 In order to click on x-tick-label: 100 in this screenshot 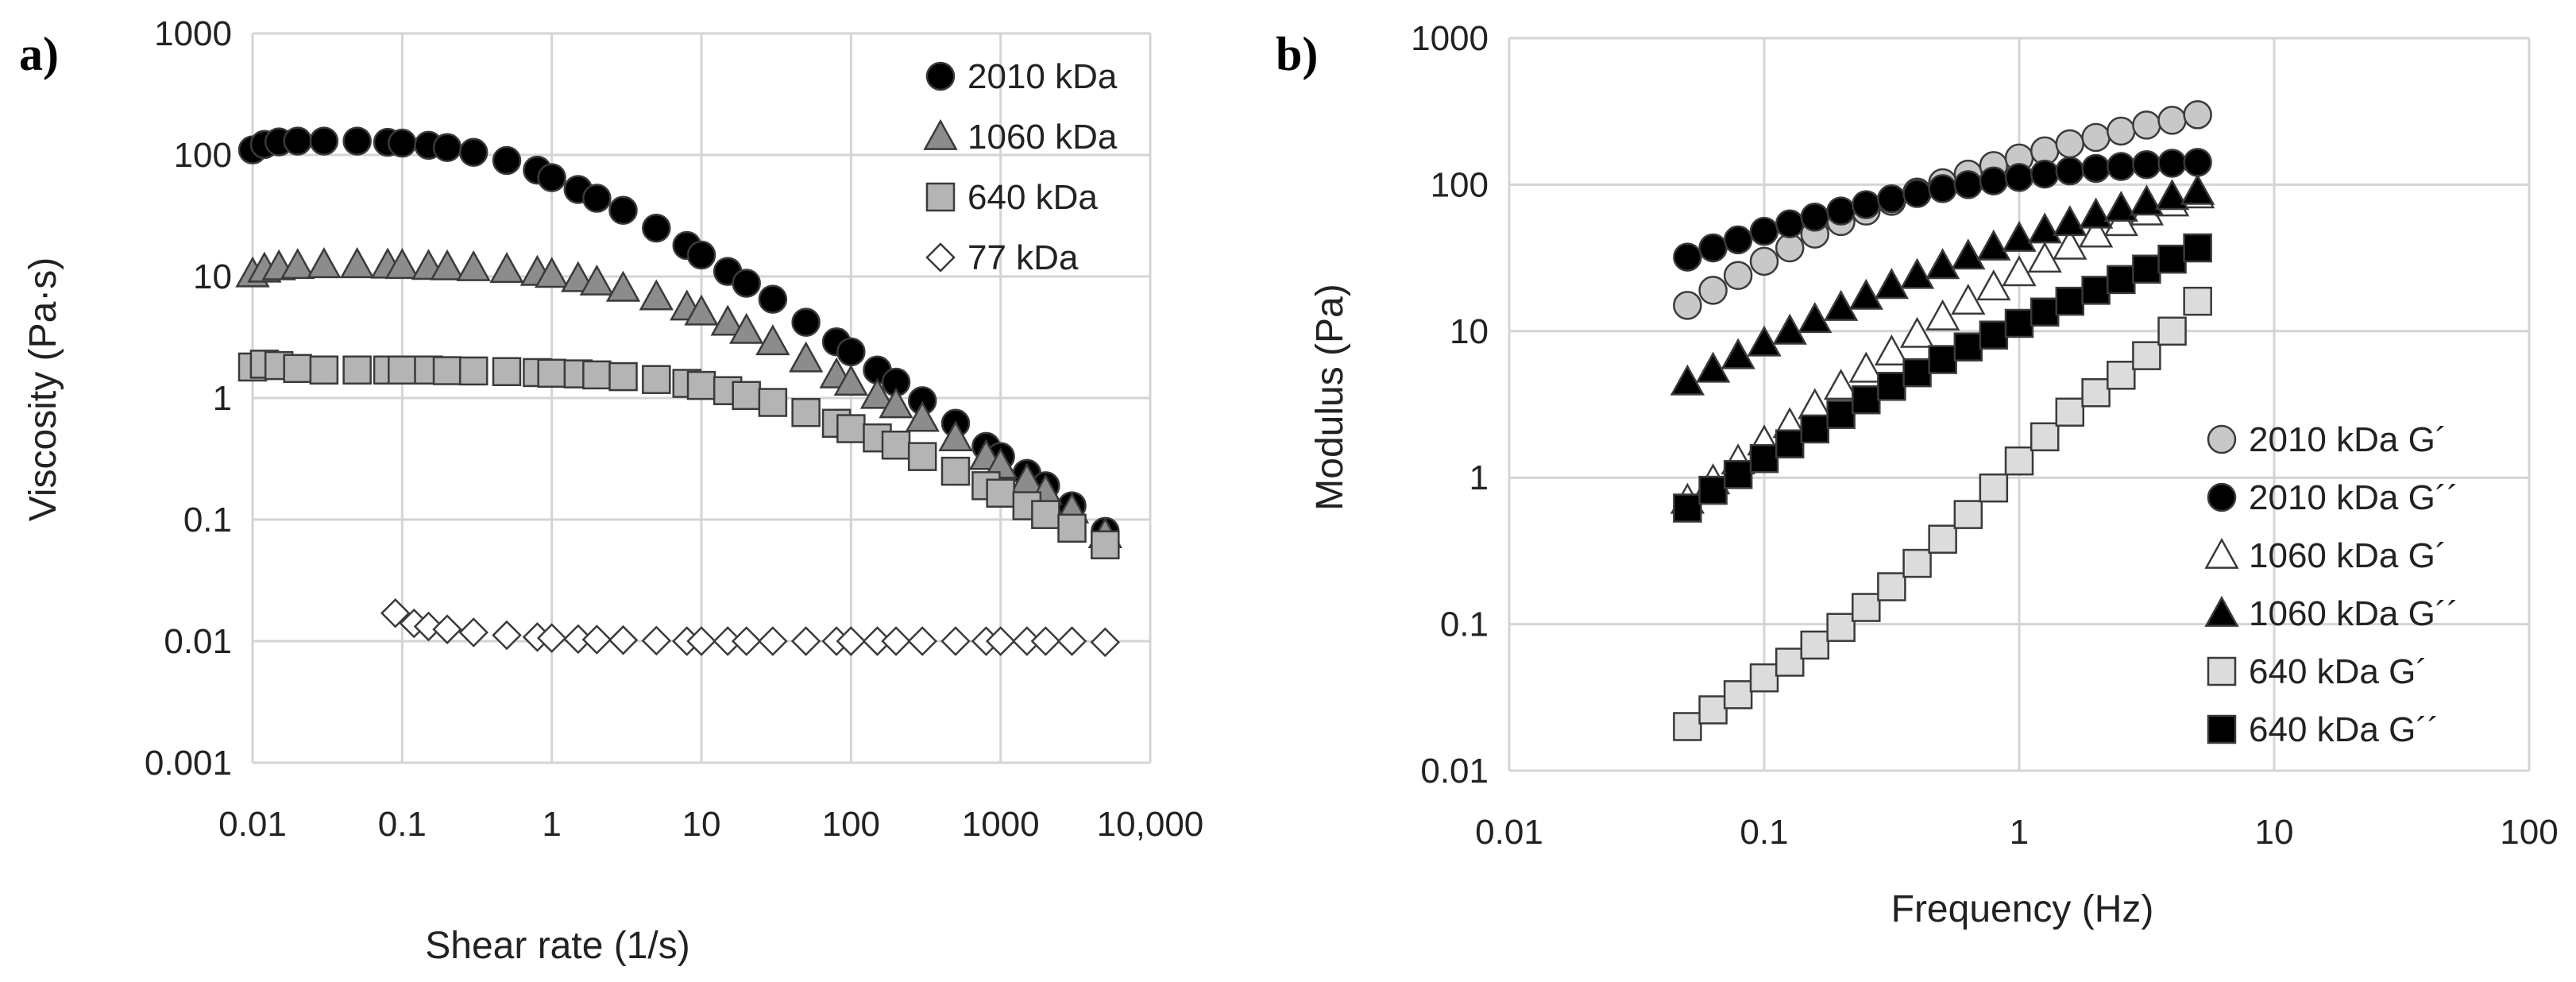, I will do `click(851, 825)`.